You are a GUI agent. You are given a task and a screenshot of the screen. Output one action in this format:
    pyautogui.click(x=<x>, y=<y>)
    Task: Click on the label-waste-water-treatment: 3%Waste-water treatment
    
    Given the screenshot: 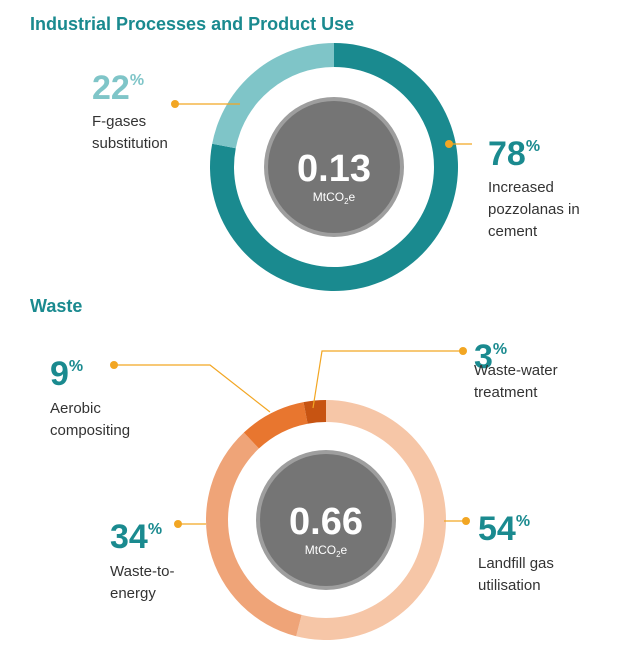 What is the action you would take?
    pyautogui.click(x=435, y=373)
    